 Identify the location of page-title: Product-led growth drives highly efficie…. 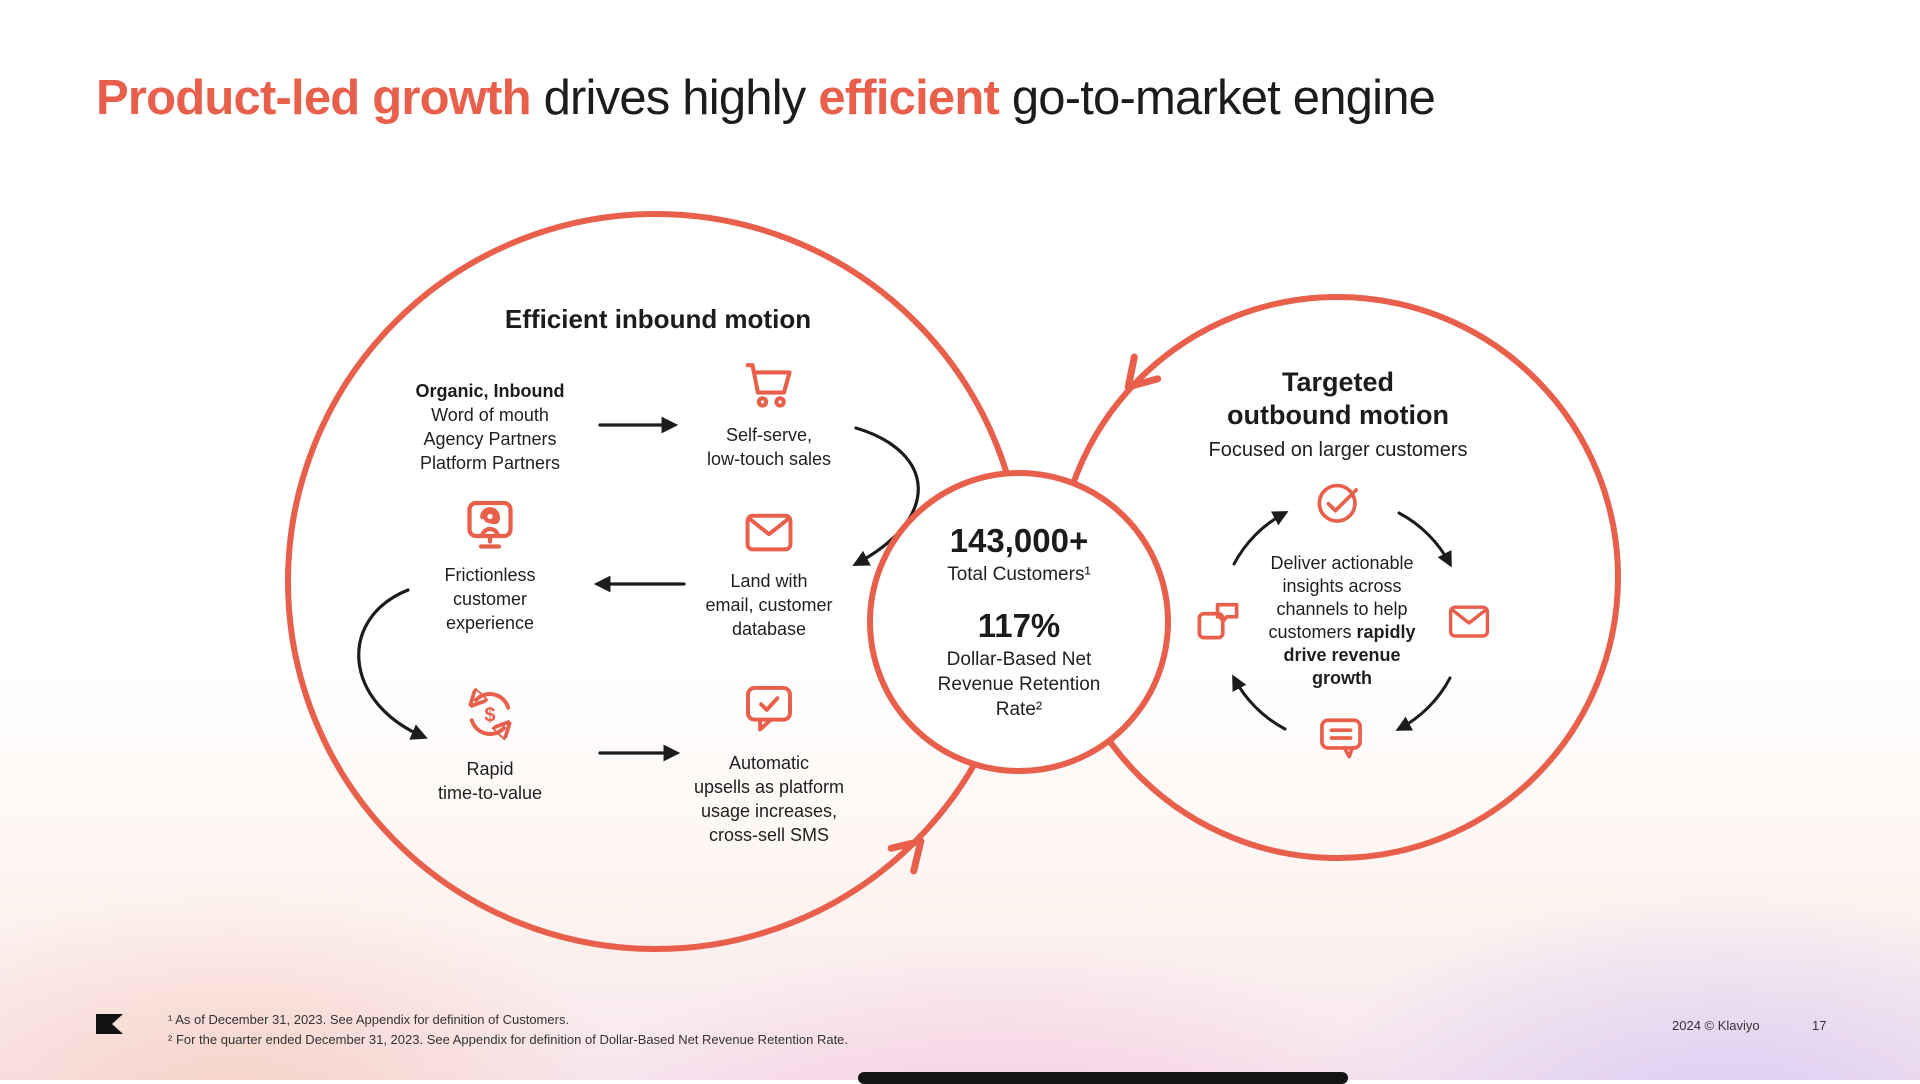
(765, 98).